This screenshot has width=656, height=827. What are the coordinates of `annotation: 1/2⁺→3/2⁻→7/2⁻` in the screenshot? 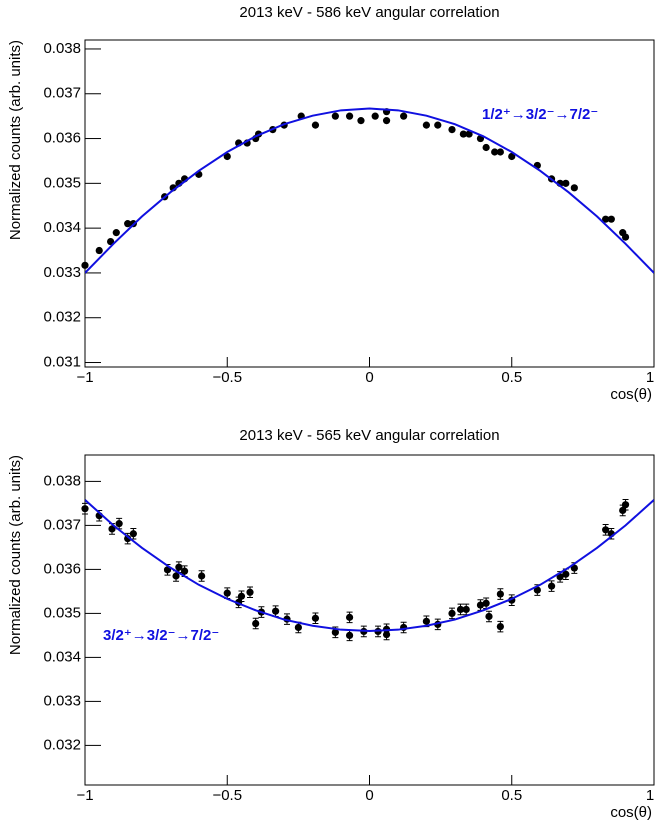 It's located at (540, 114).